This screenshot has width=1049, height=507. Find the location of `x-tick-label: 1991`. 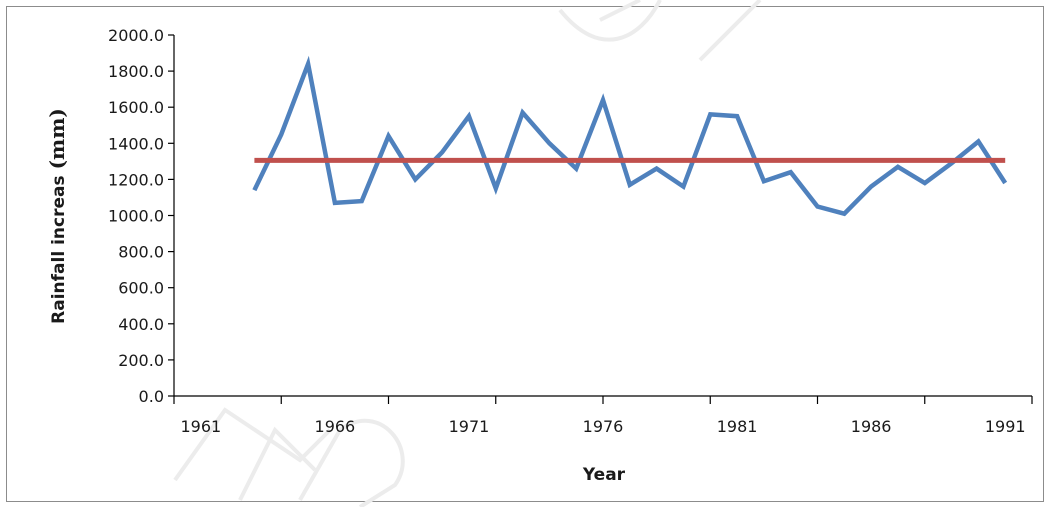

x-tick-label: 1991 is located at coordinates (1005, 426).